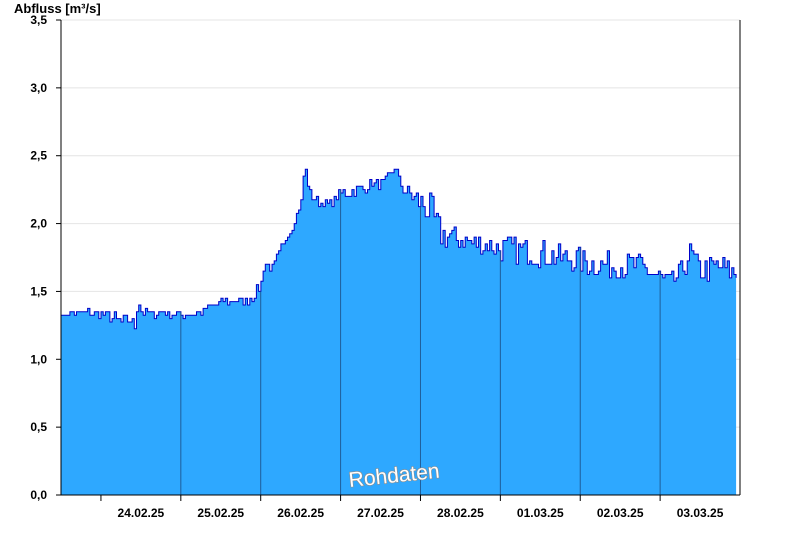  What do you see at coordinates (38, 291) in the screenshot?
I see `y-tick-label-3: 1,5` at bounding box center [38, 291].